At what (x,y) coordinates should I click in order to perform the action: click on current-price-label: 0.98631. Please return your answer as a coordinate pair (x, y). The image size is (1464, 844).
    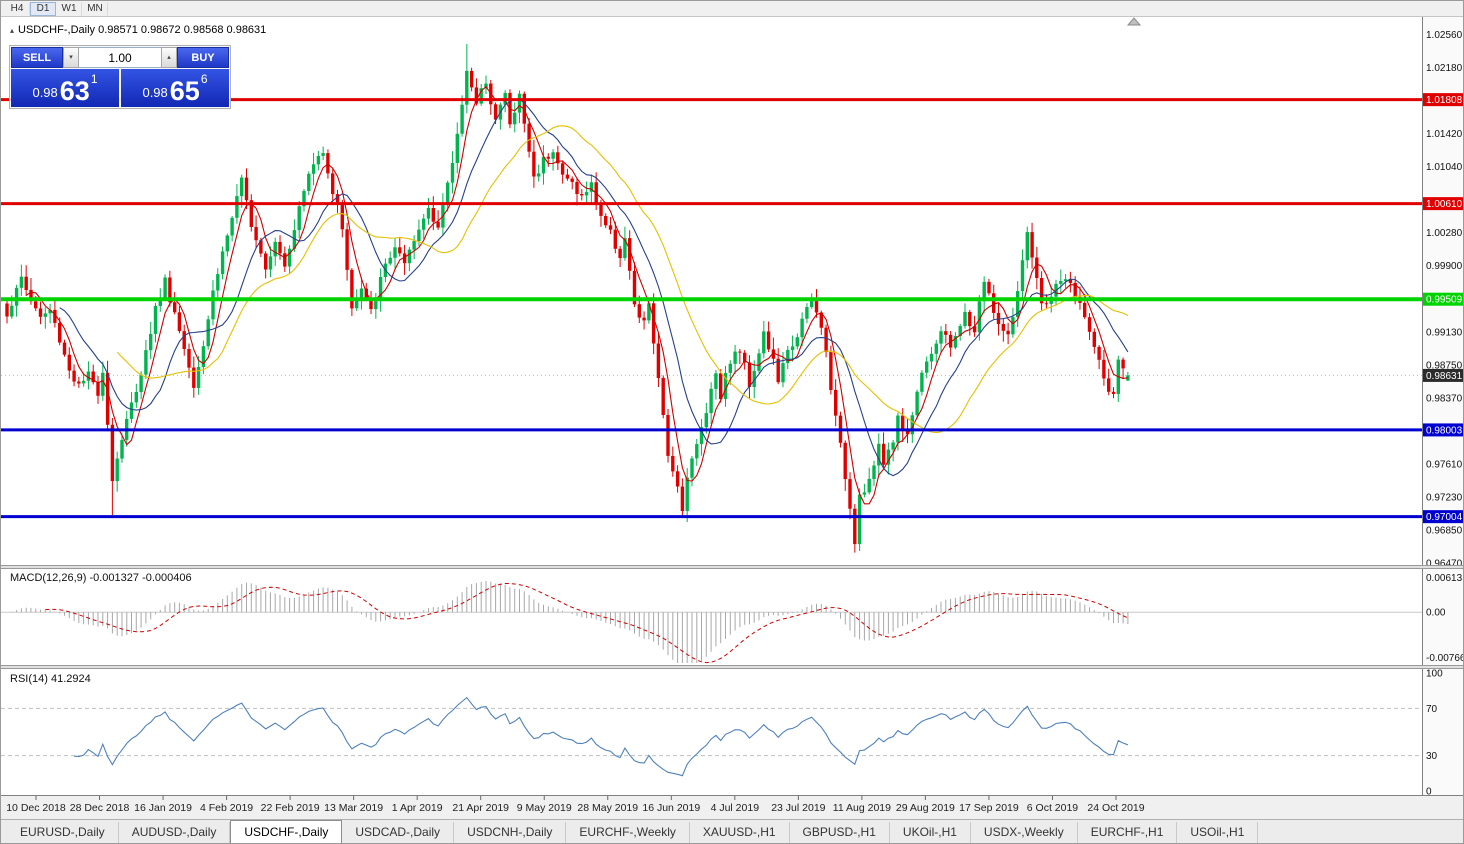
    Looking at the image, I should click on (1443, 375).